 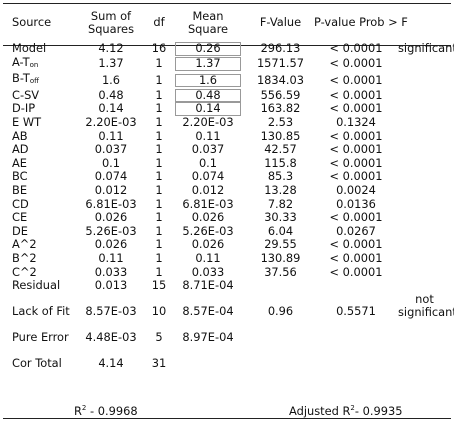 I want to click on cell-mean-square-value: 1.6, so click(x=208, y=80).